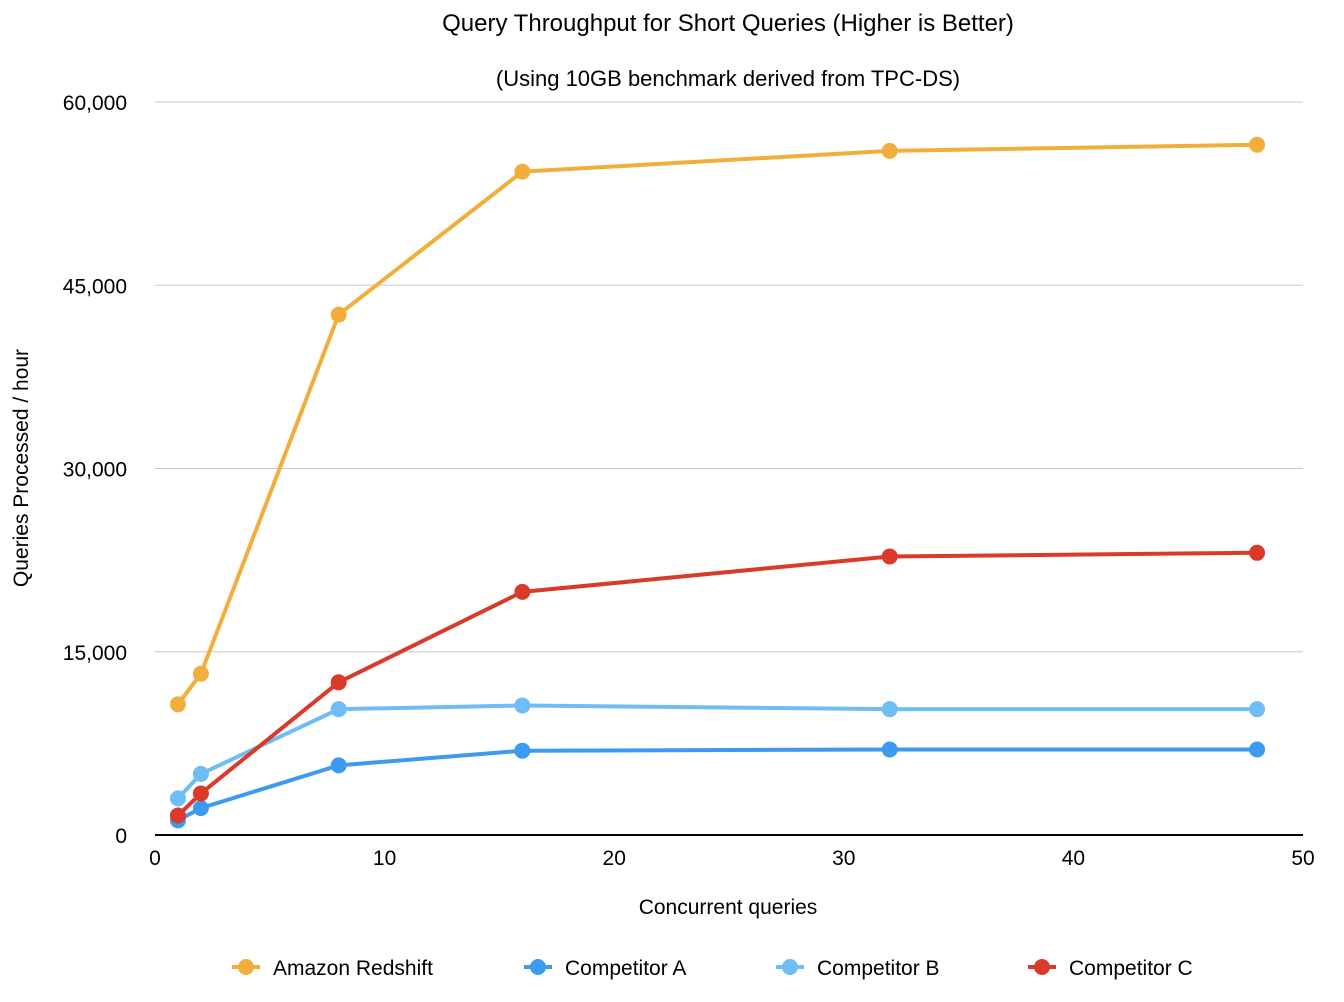 Image resolution: width=1344 pixels, height=1002 pixels. Describe the element at coordinates (717, 785) in the screenshot. I see `series-competitor-a` at that location.